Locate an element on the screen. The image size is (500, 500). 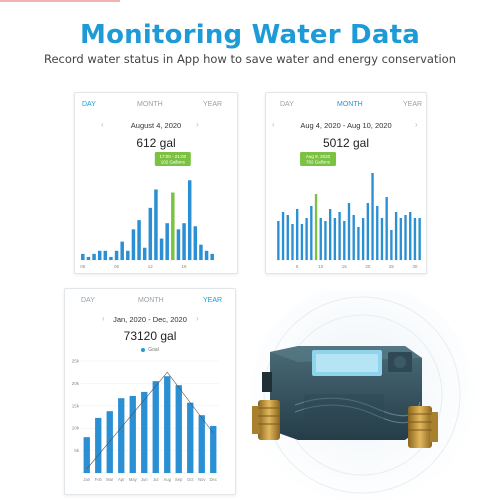
total-usage: 73120 gal is located at coordinates (150, 336).